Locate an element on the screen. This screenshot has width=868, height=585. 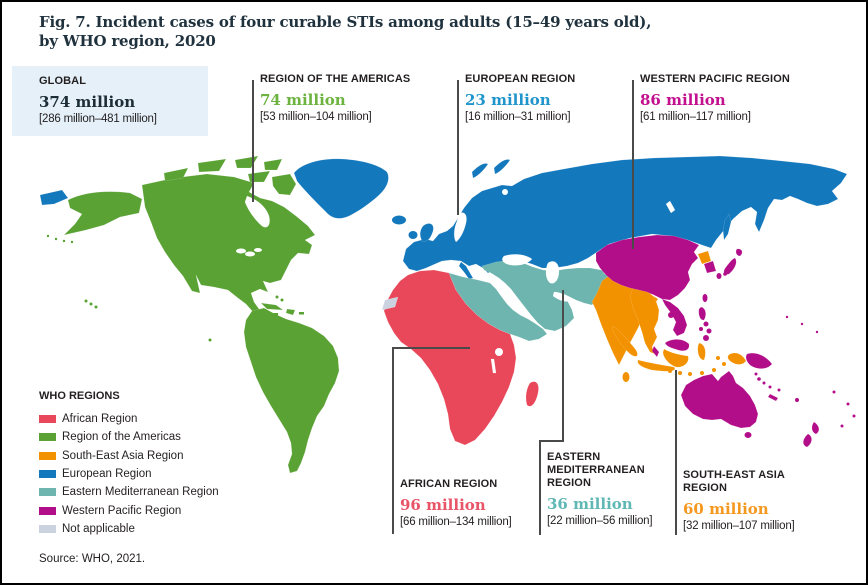
caspian-sea is located at coordinates (552, 272).